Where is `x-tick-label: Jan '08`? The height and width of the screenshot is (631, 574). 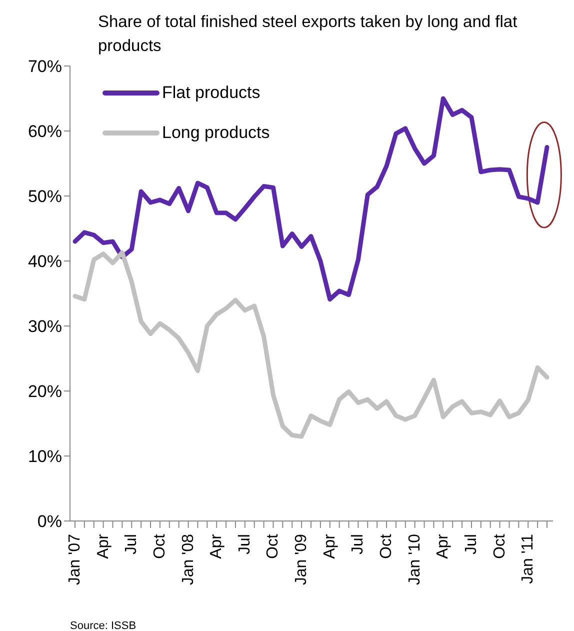 x-tick-label: Jan '08 is located at coordinates (188, 560).